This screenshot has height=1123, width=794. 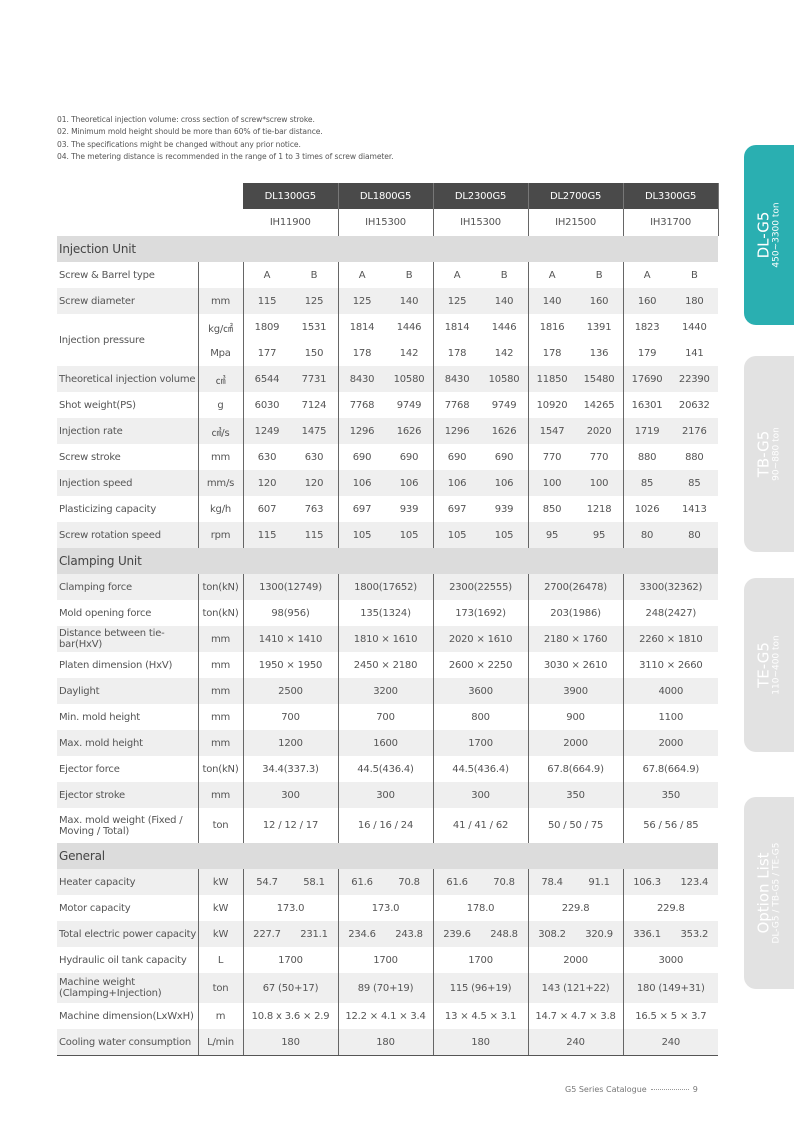 What do you see at coordinates (776, 454) in the screenshot?
I see `side-tab-subtitle: 90~880 ton` at bounding box center [776, 454].